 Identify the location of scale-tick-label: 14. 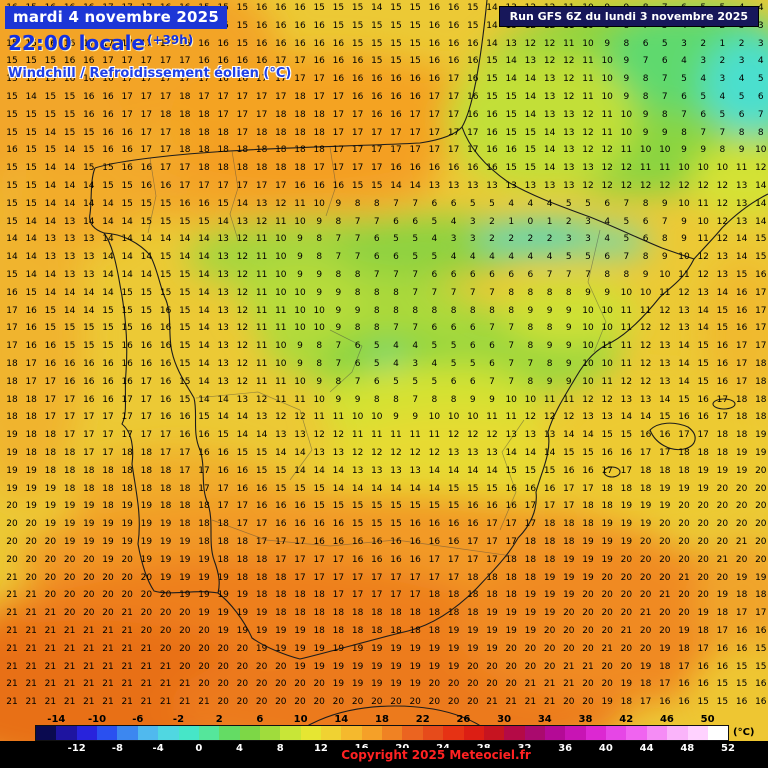
(341, 719).